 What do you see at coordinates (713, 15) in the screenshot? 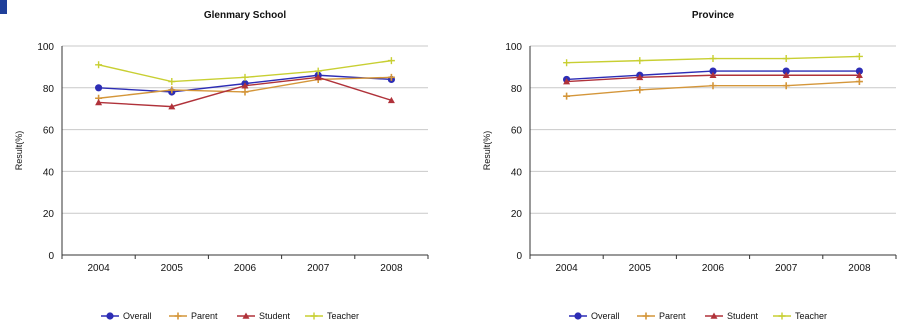
I see `chart-title: Province` at bounding box center [713, 15].